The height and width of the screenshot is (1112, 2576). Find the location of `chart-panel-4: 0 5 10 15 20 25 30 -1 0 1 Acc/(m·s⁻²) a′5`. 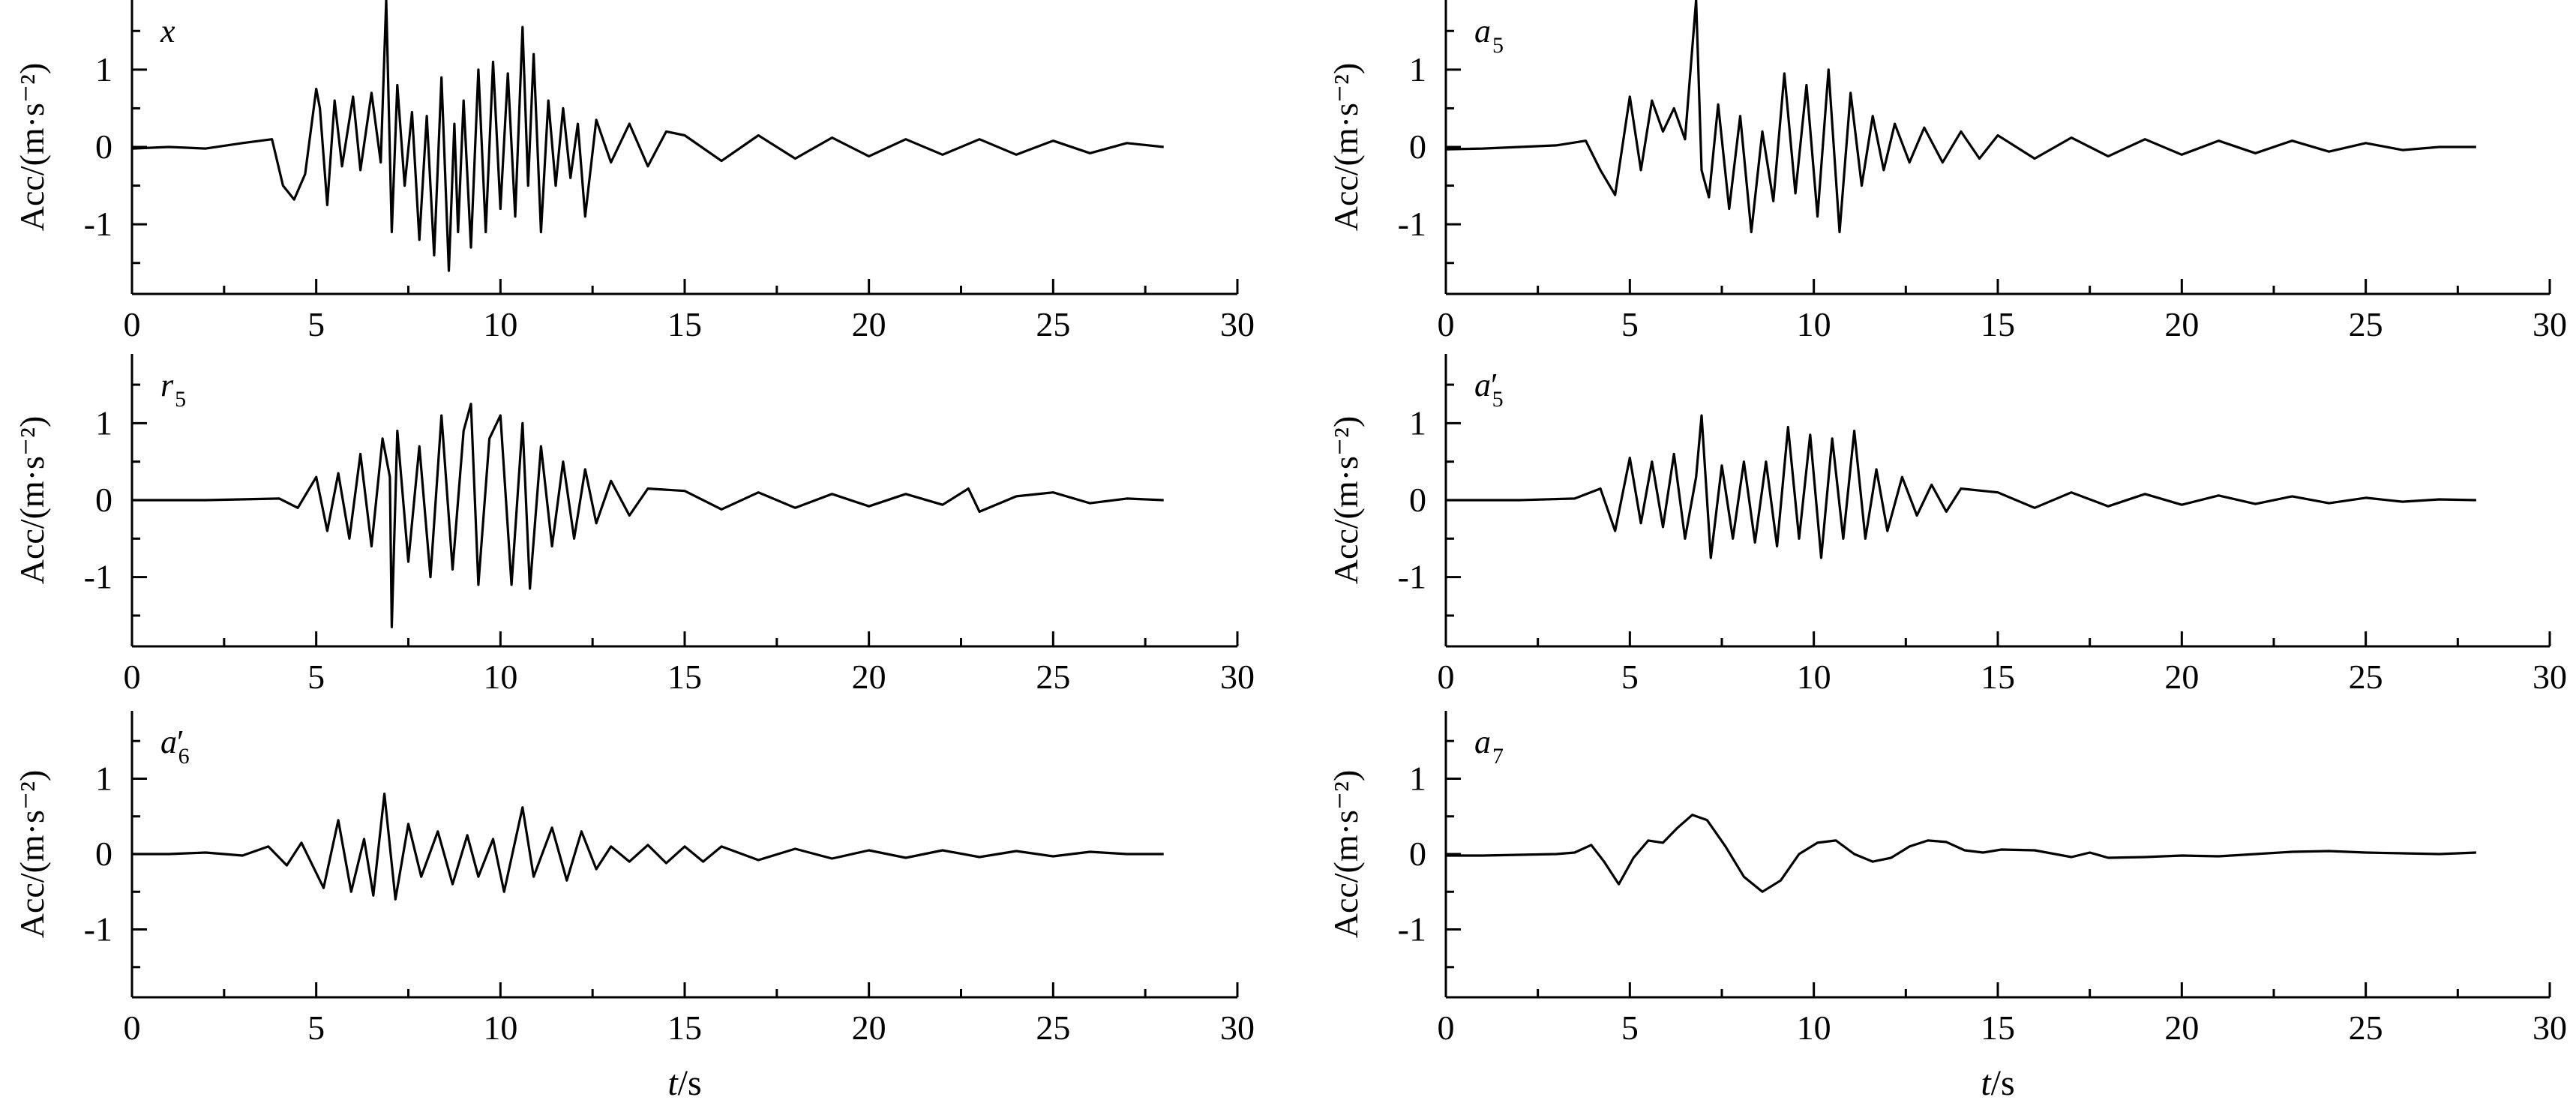

chart-panel-4: 0 5 10 15 20 25 30 -1 0 1 Acc/(m·s⁻²) a′5 is located at coordinates (1947, 525).